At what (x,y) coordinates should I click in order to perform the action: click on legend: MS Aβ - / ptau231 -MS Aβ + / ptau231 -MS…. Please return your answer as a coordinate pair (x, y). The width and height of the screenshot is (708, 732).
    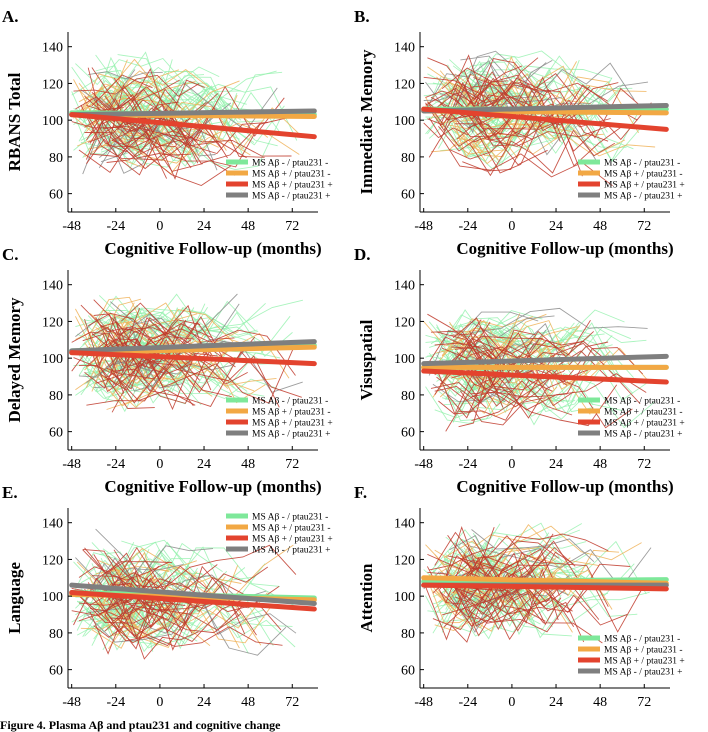
    Looking at the image, I should click on (631, 180).